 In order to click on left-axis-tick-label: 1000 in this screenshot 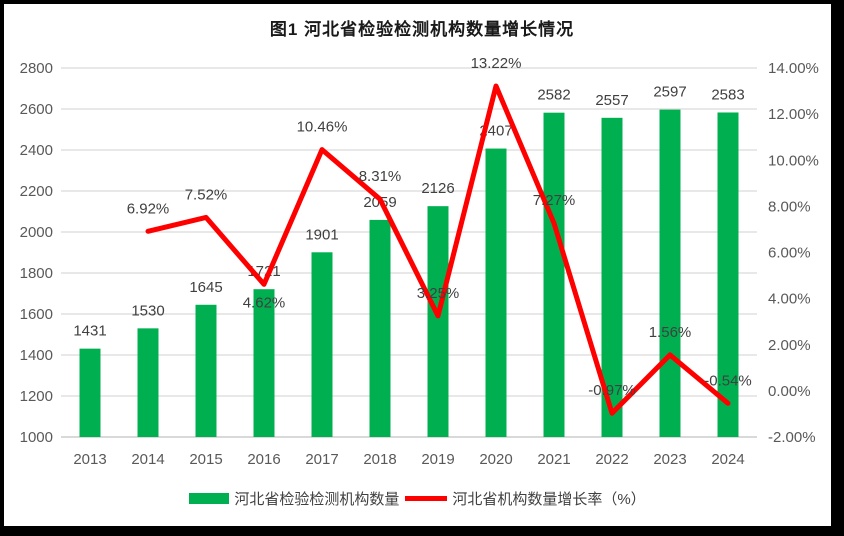, I will do `click(36, 437)`.